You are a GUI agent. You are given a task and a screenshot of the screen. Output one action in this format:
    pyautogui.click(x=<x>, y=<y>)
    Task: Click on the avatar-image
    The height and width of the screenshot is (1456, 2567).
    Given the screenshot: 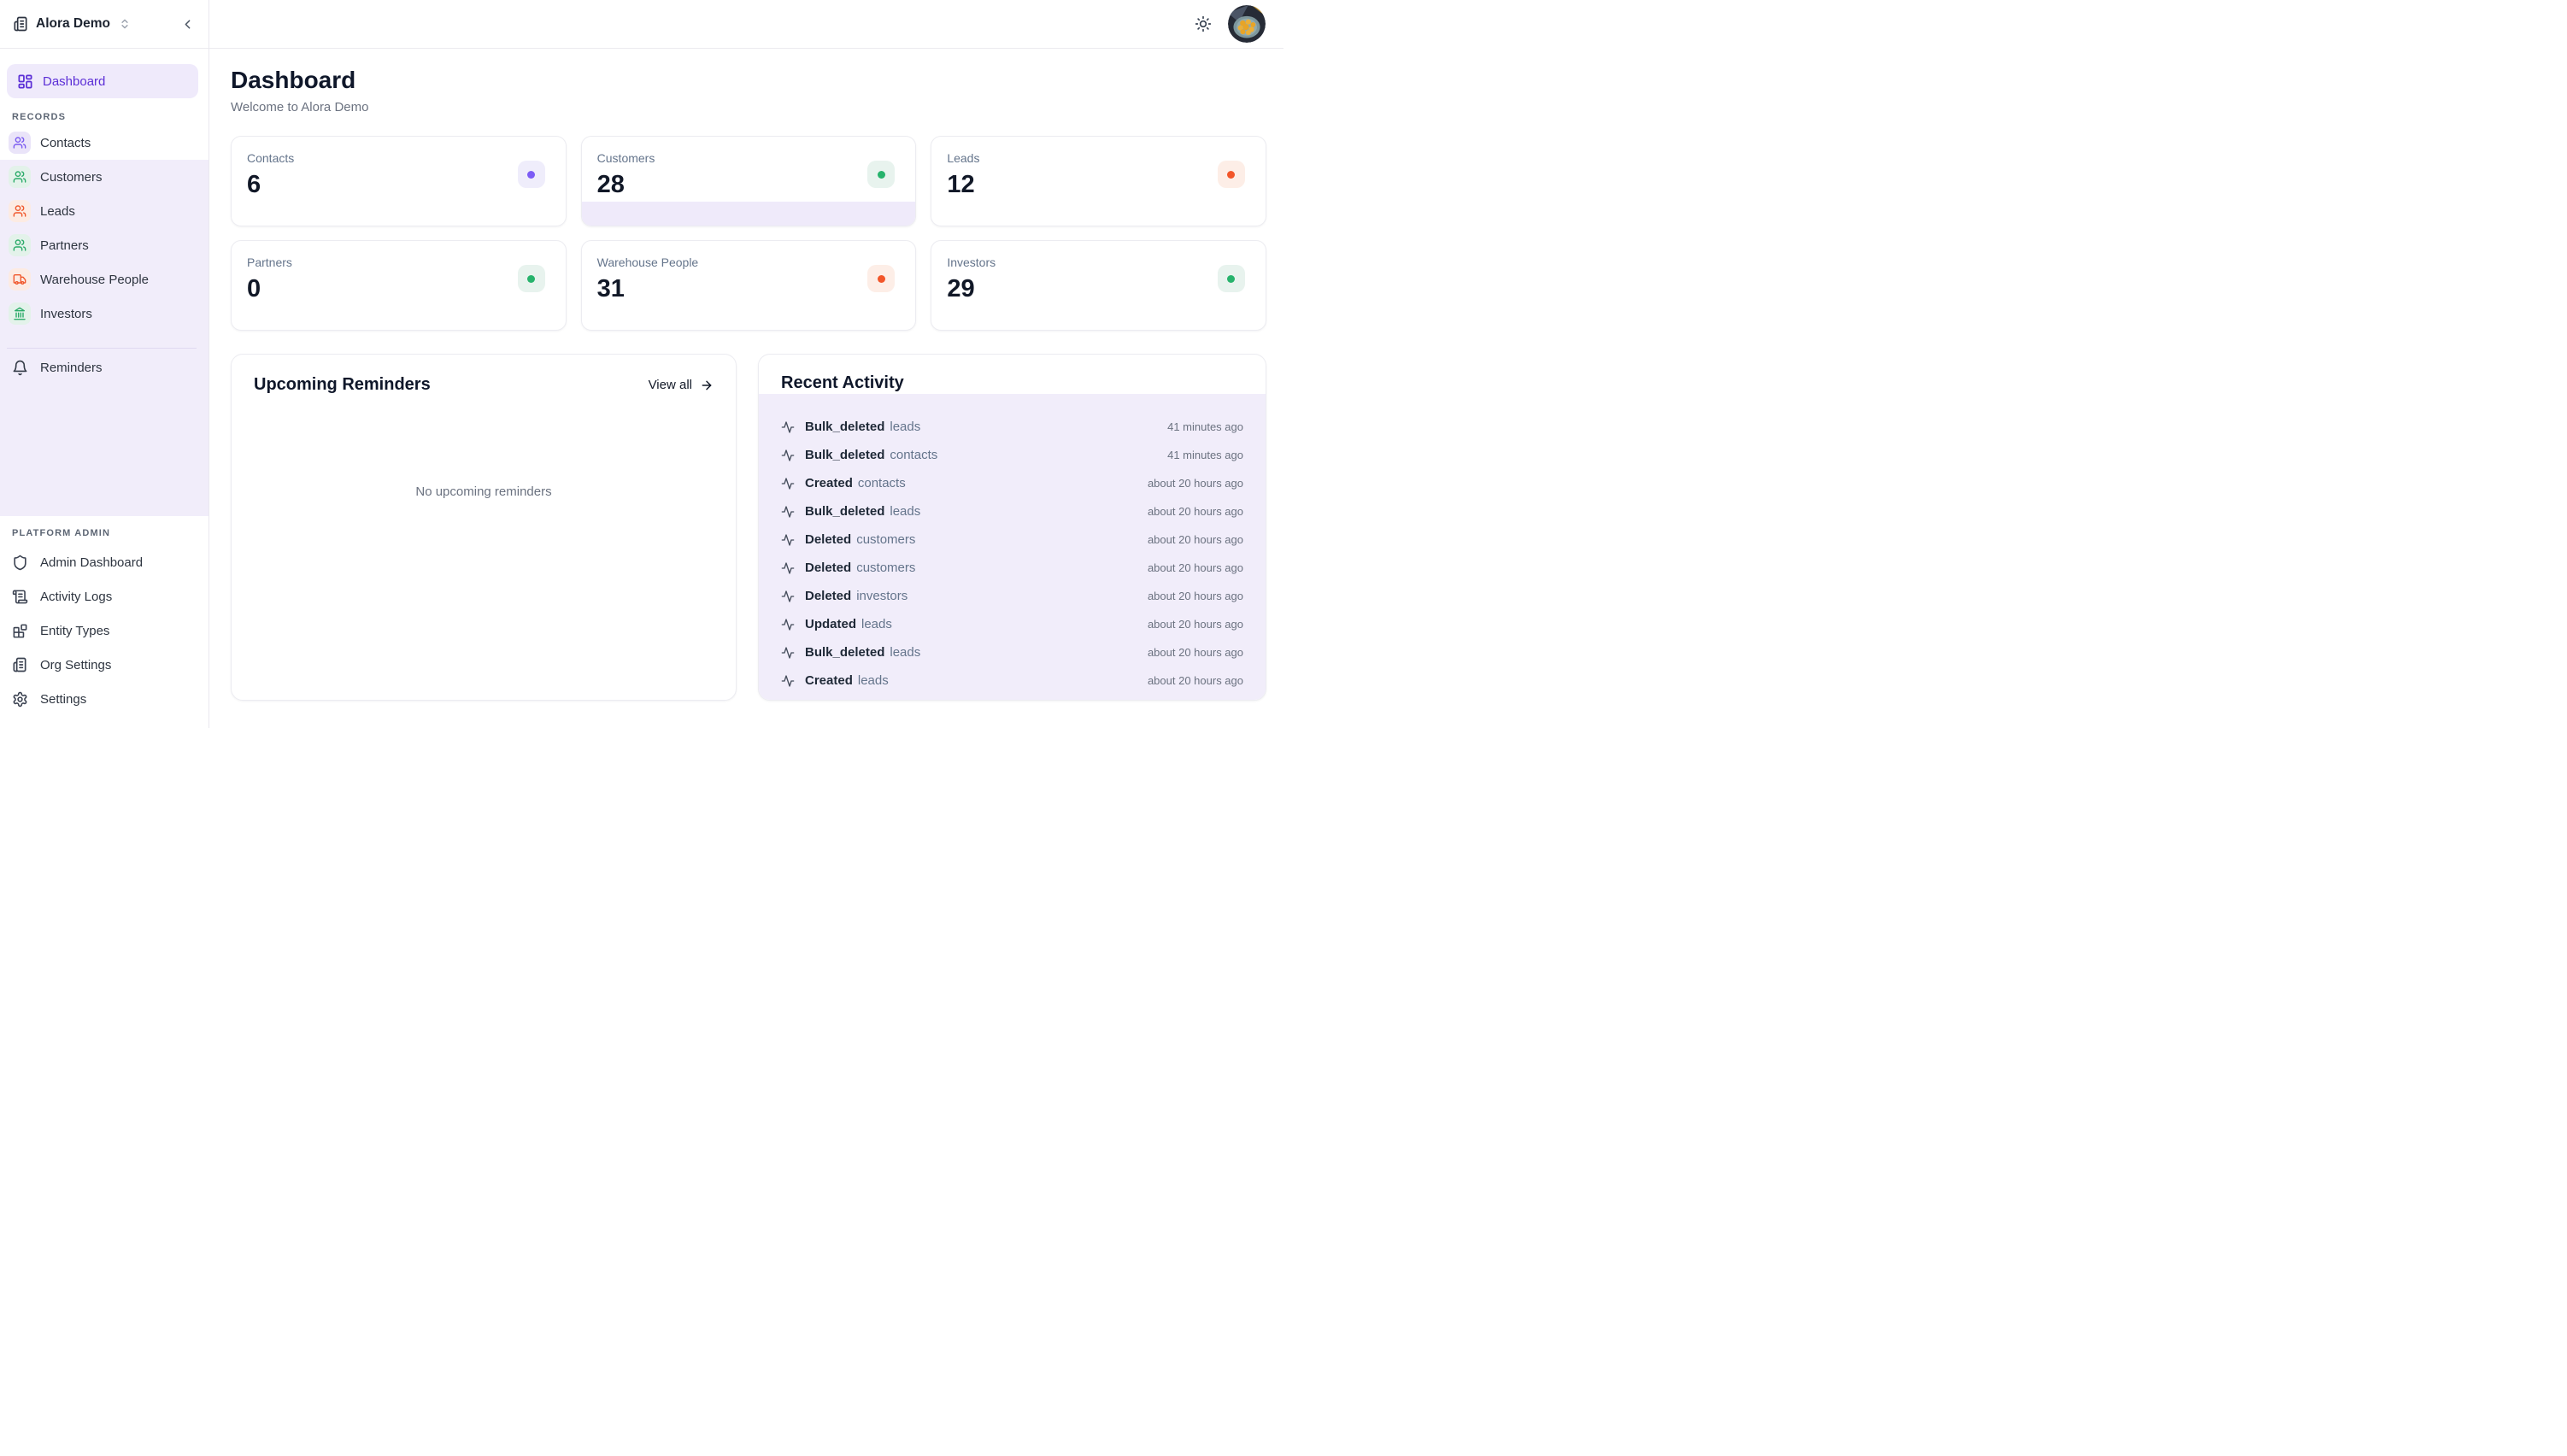 What is the action you would take?
    pyautogui.click(x=1247, y=24)
    